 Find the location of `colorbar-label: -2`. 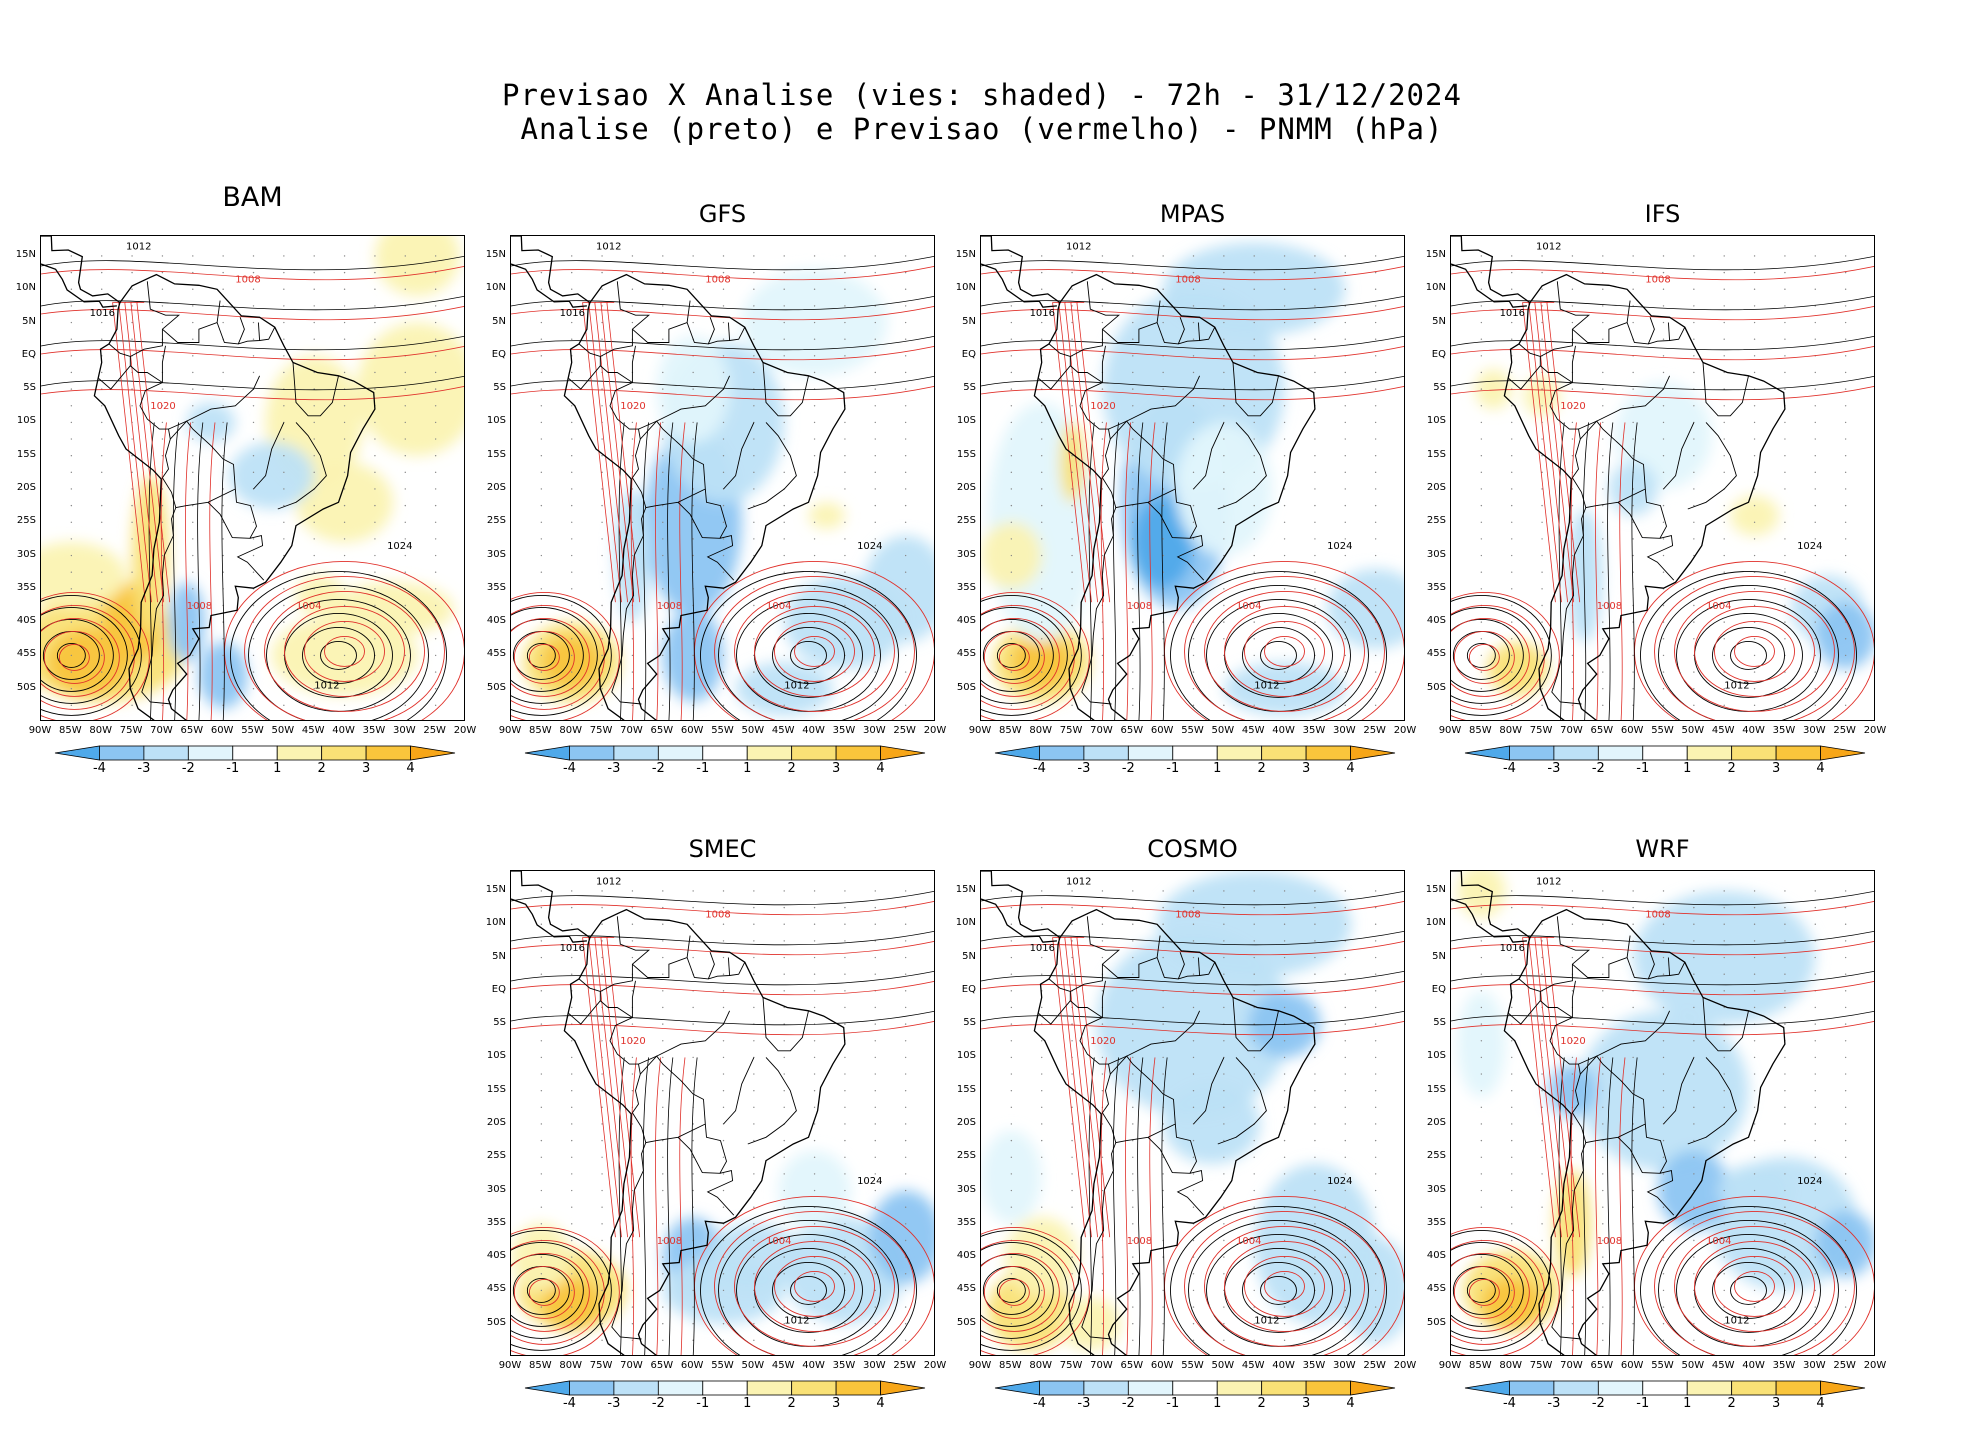

colorbar-label: -2 is located at coordinates (658, 768).